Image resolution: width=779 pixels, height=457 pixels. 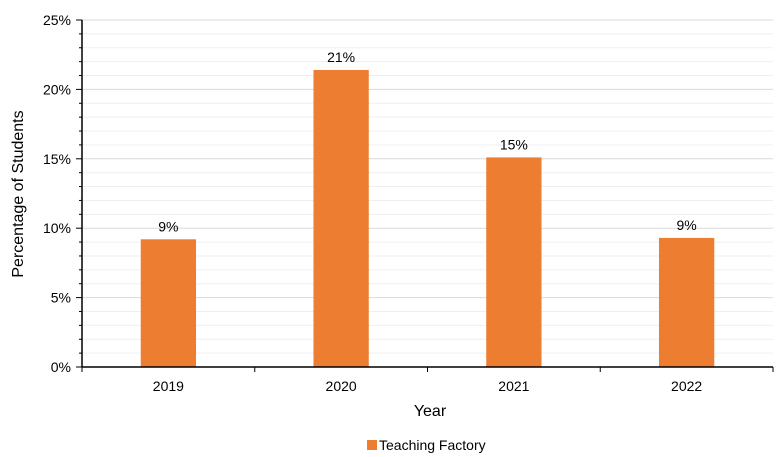 What do you see at coordinates (57, 228) in the screenshot?
I see `y-tick-label: 10%` at bounding box center [57, 228].